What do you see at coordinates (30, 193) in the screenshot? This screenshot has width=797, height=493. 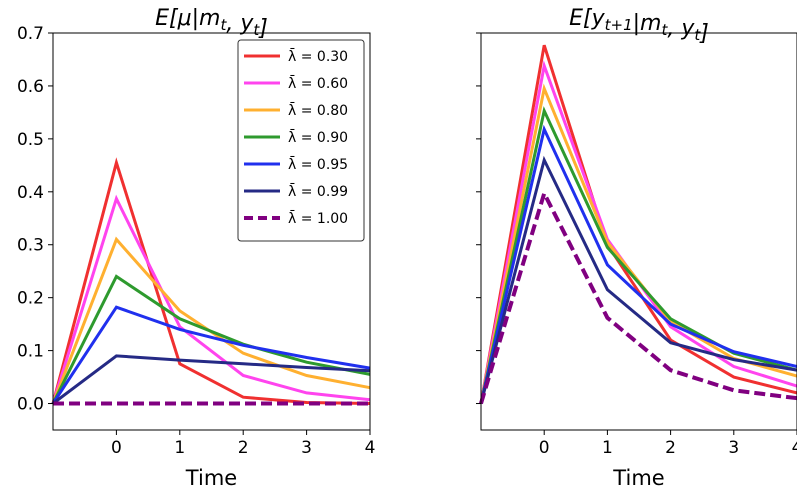 I see `y-tick-label: 0.4` at bounding box center [30, 193].